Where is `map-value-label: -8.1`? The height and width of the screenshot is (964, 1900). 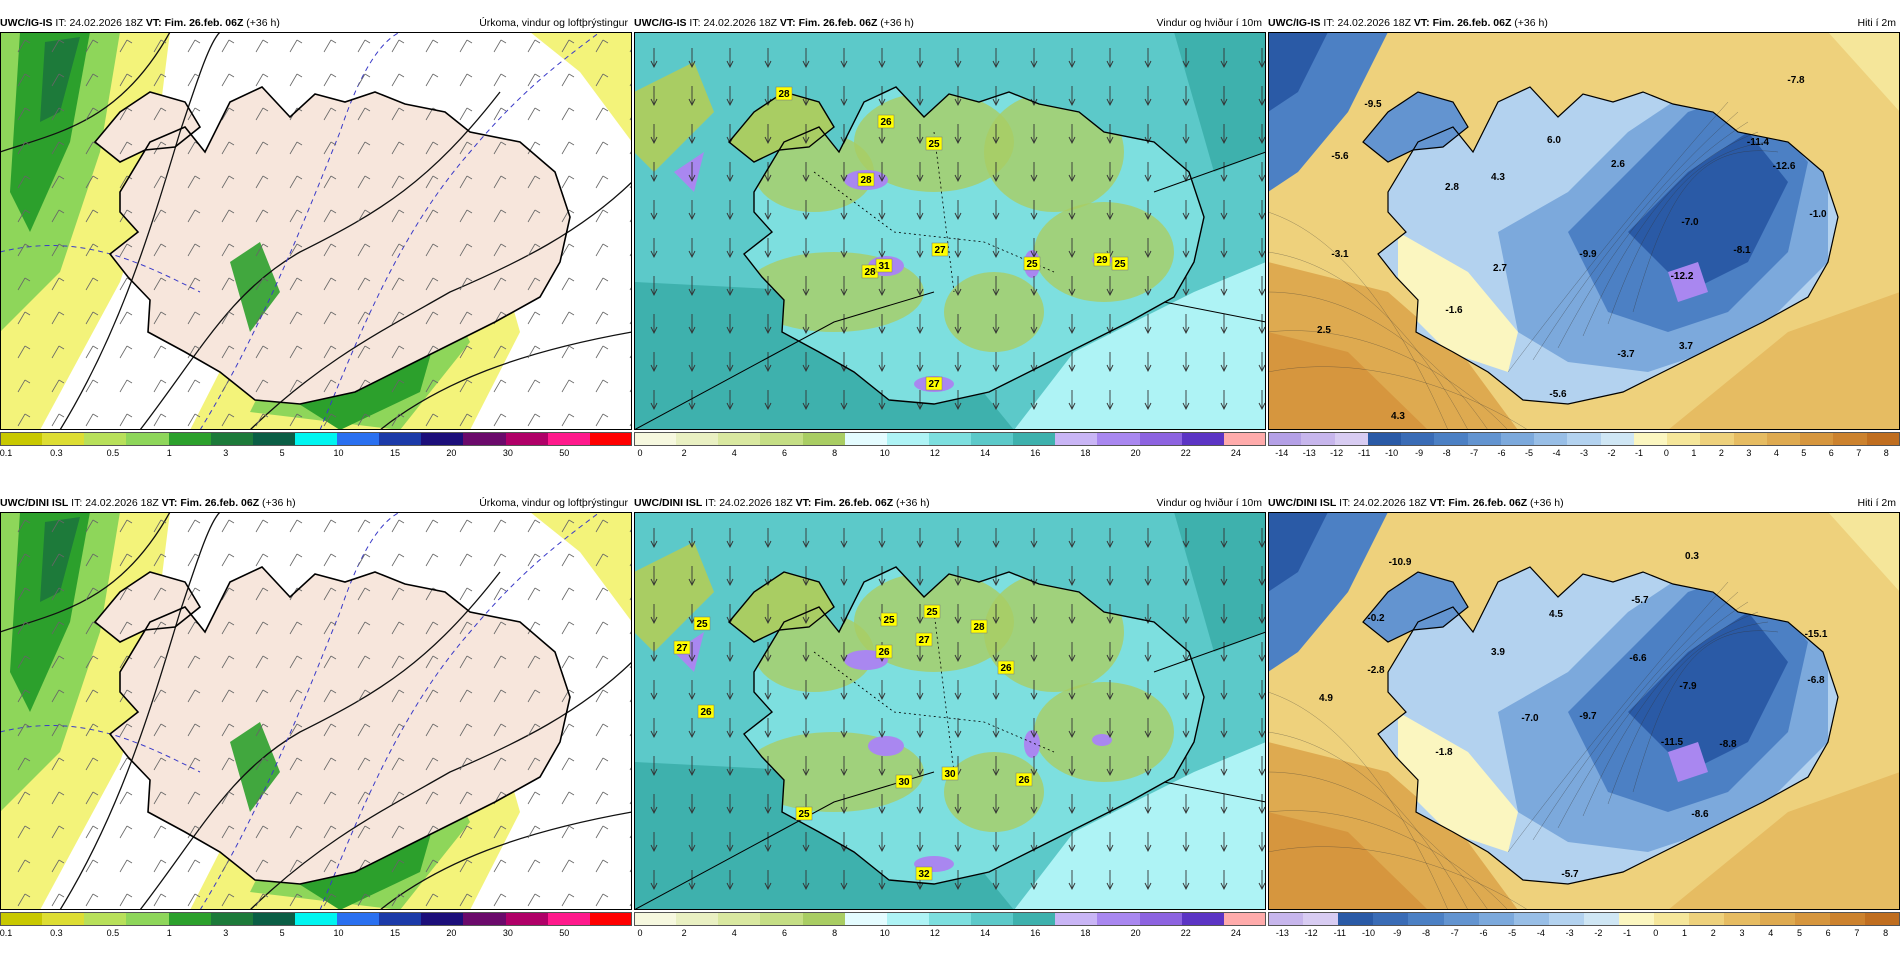 map-value-label: -8.1 is located at coordinates (1742, 250).